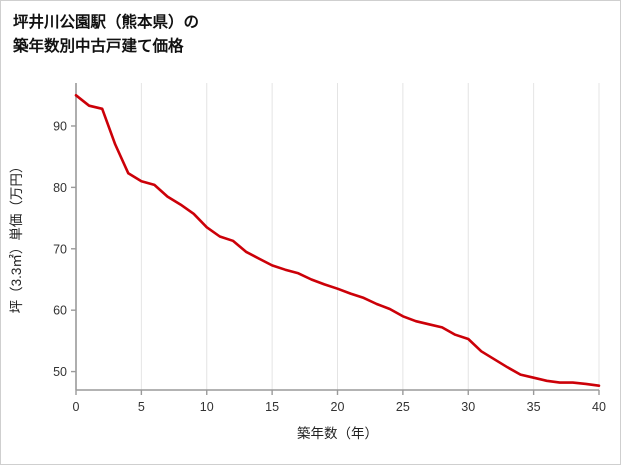 This screenshot has height=465, width=621. I want to click on y-tick-label: 80, so click(60, 188).